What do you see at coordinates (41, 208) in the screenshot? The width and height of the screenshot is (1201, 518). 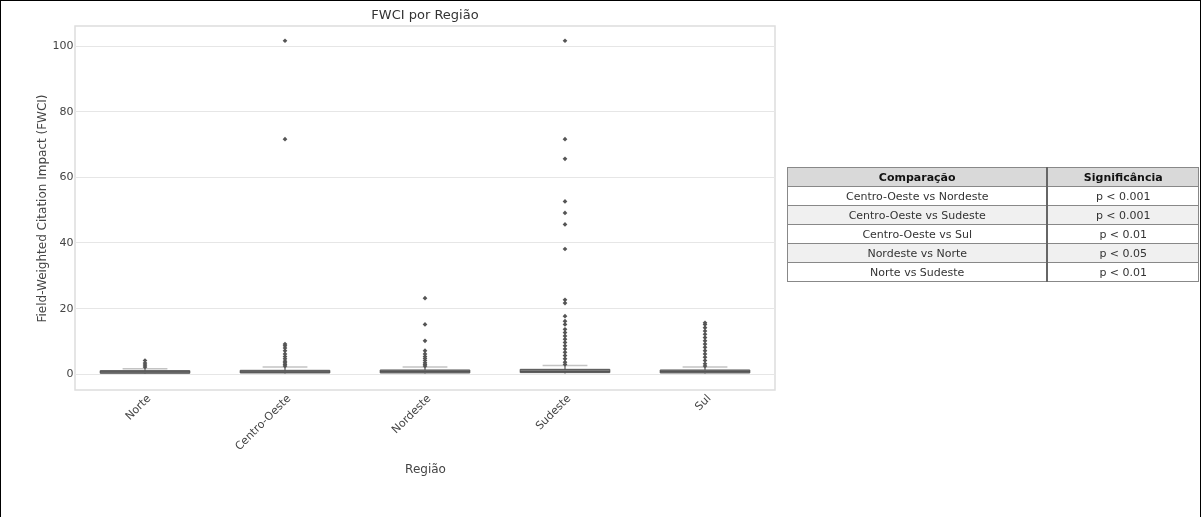 I see `y-axis-title: Field-Weighted Citation Impact (FWCI)` at bounding box center [41, 208].